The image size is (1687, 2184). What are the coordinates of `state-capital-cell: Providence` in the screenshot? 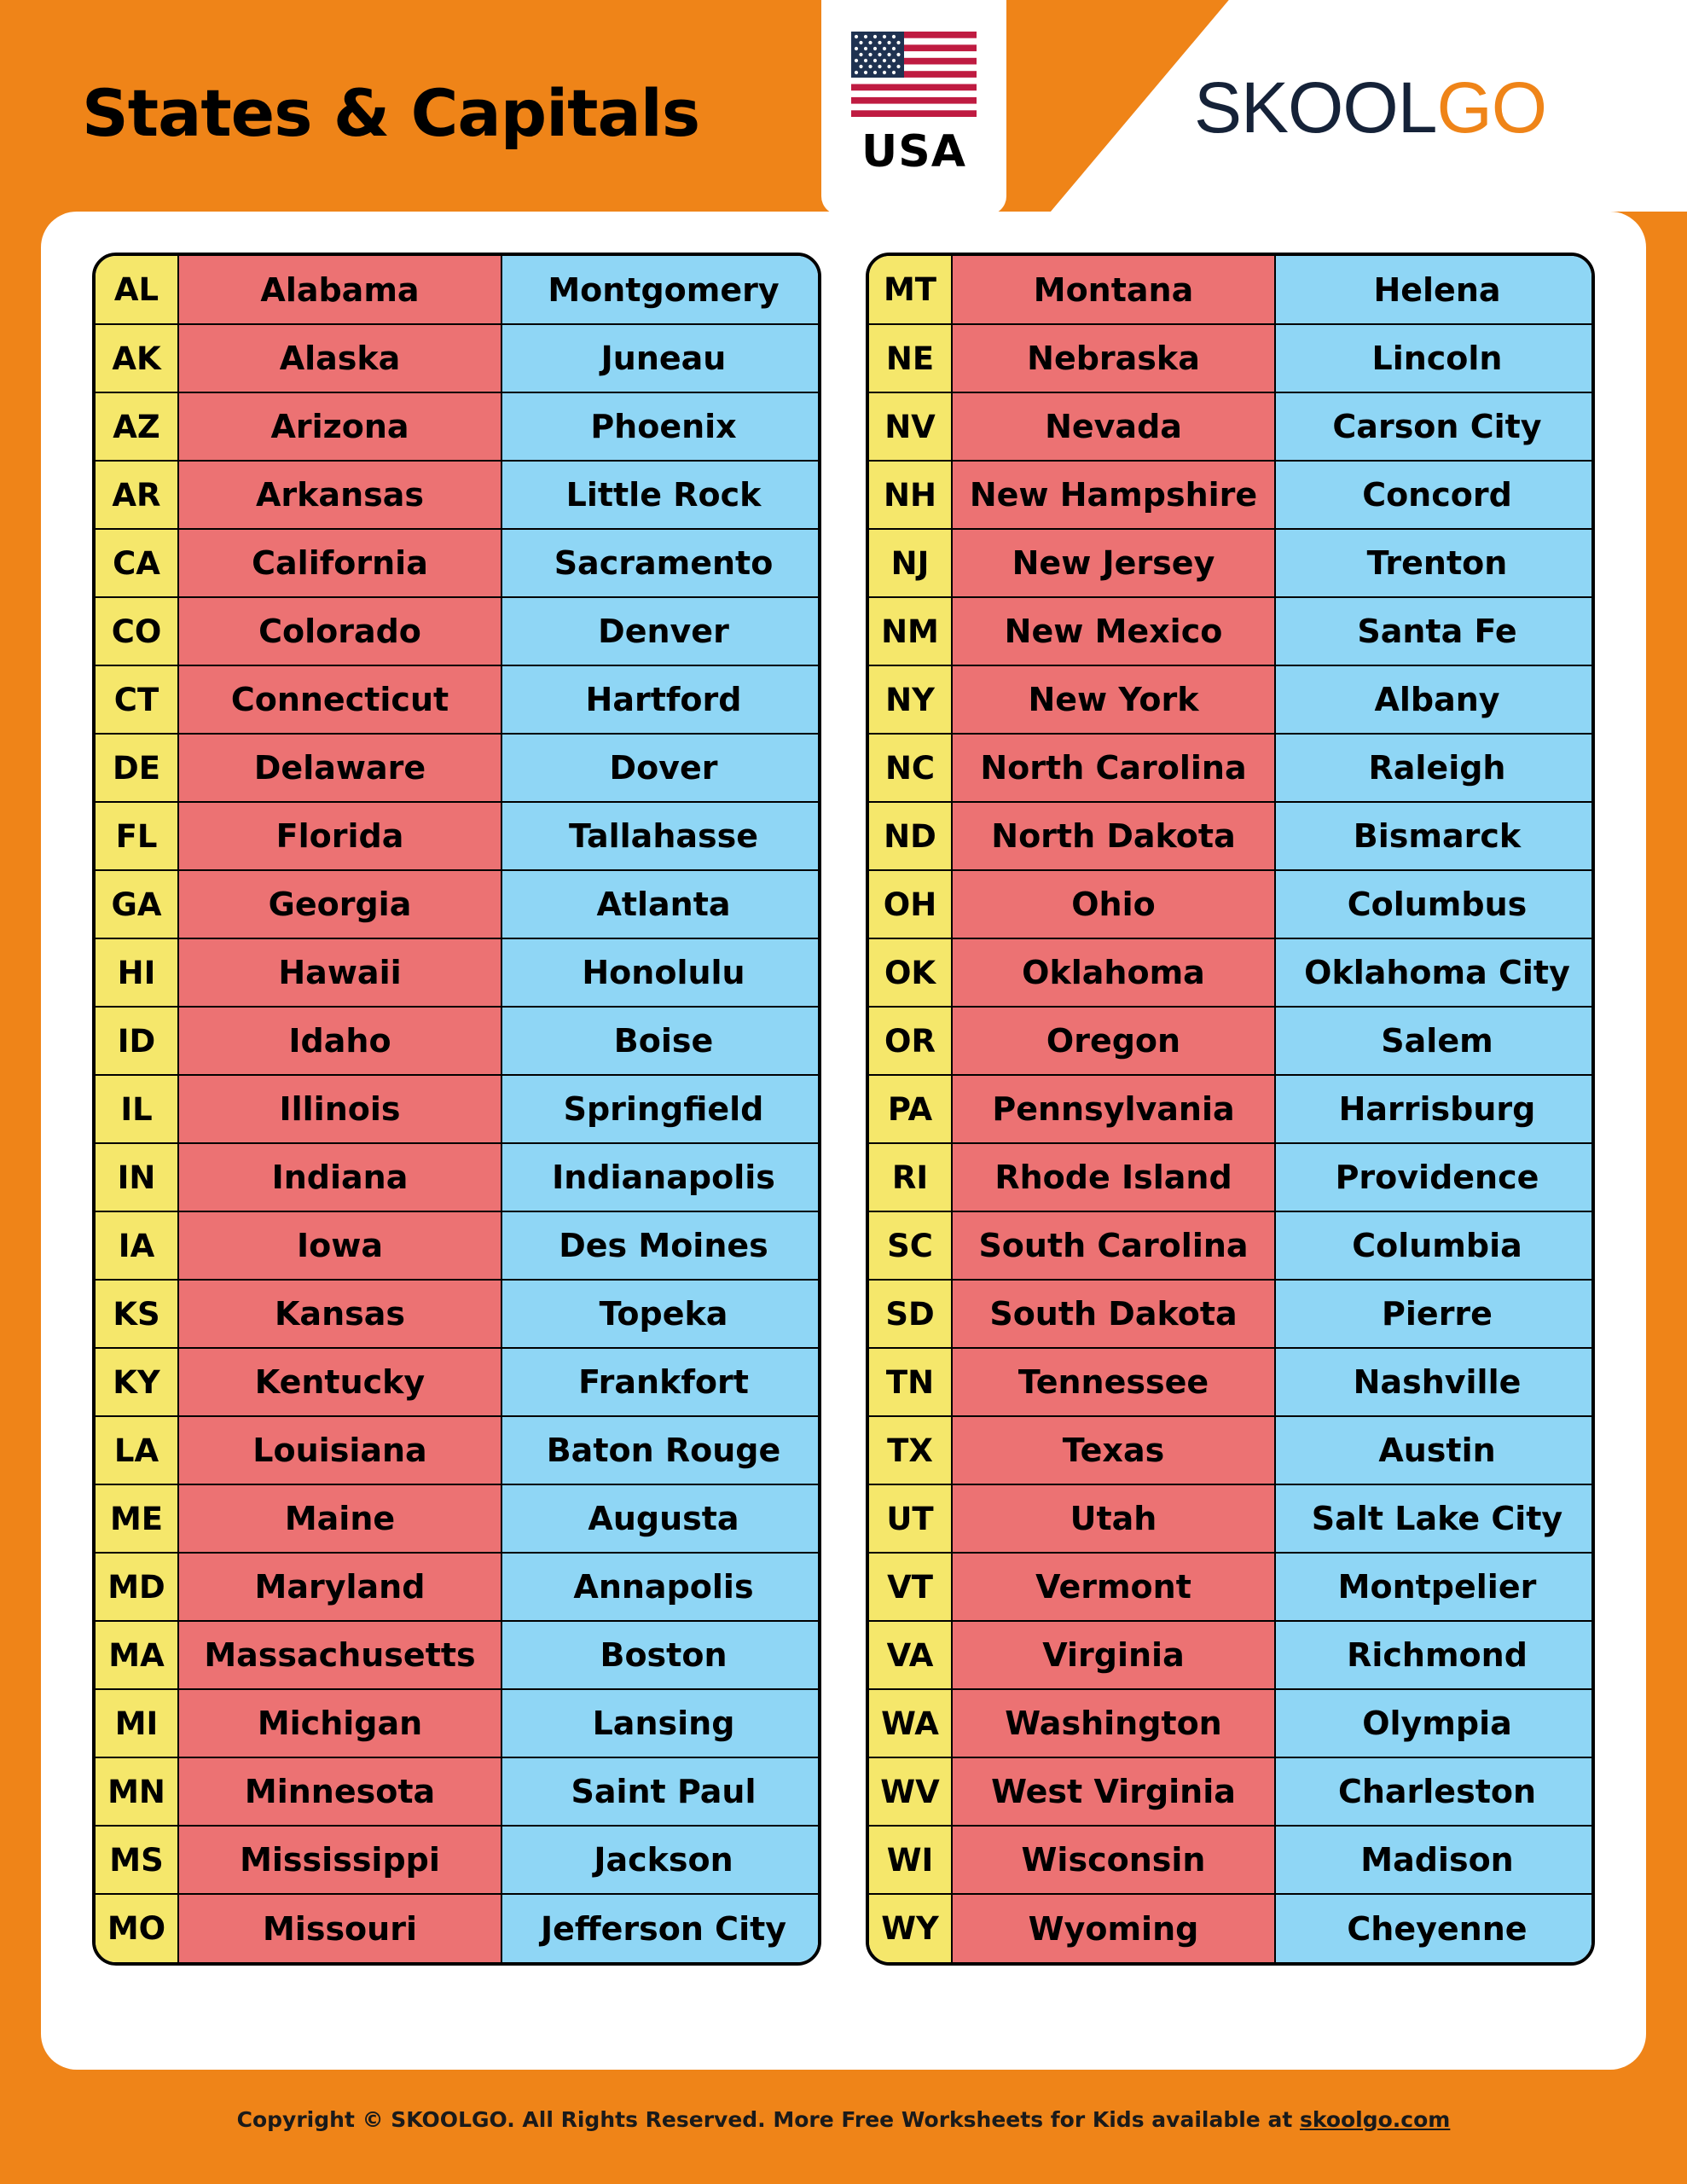 It's located at (1433, 1177).